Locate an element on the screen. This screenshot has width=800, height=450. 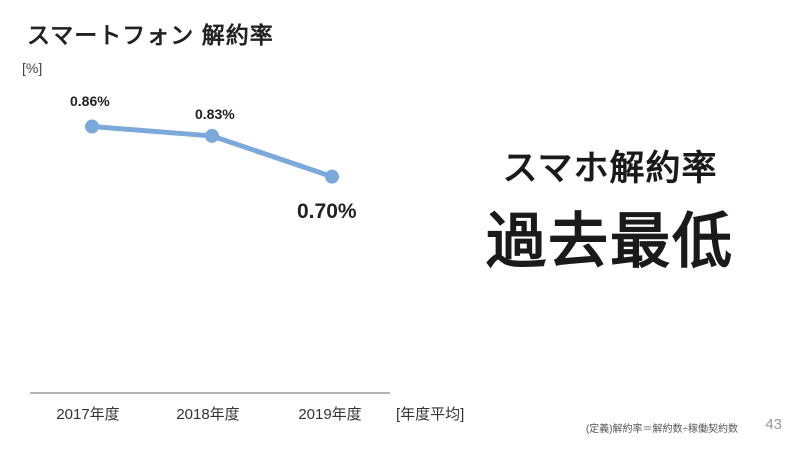
highlight-message: スマホ解約率 過去最低 is located at coordinates (610, 210).